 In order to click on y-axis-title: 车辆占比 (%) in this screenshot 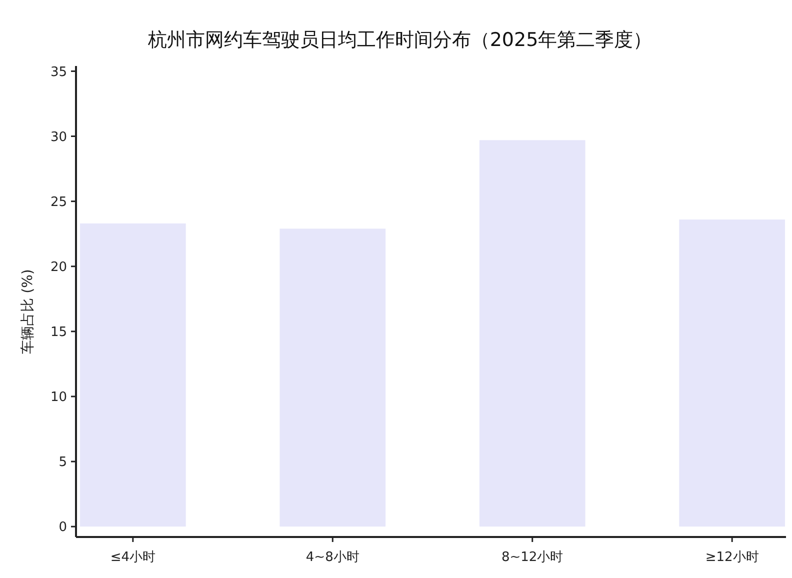, I will do `click(28, 311)`.